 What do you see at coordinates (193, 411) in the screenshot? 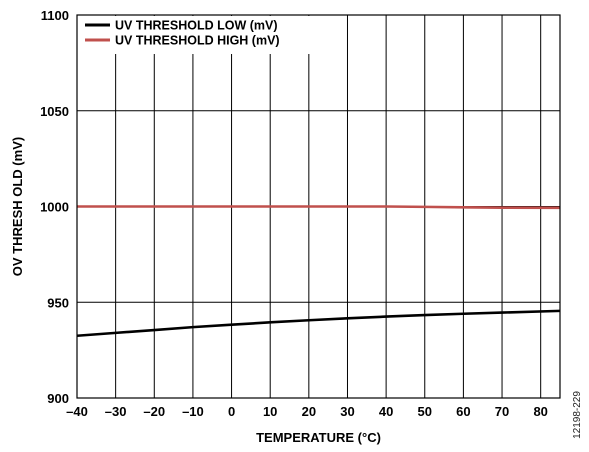
I see `x-tick-label: –10` at bounding box center [193, 411].